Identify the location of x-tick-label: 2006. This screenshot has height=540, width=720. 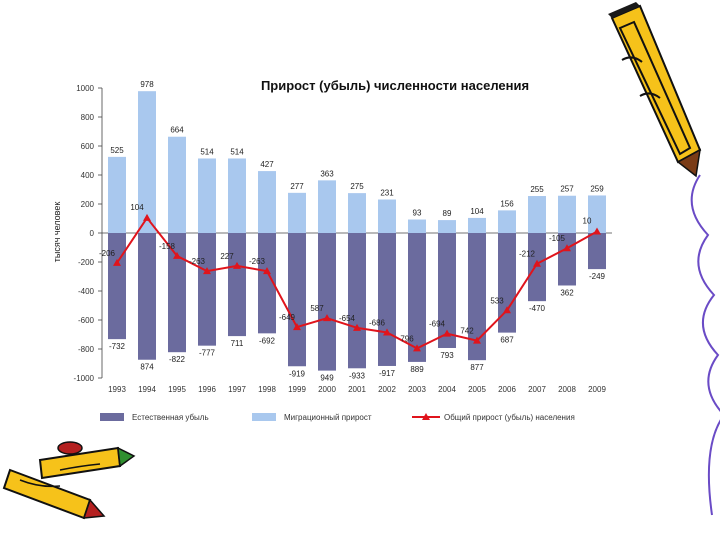
(507, 389).